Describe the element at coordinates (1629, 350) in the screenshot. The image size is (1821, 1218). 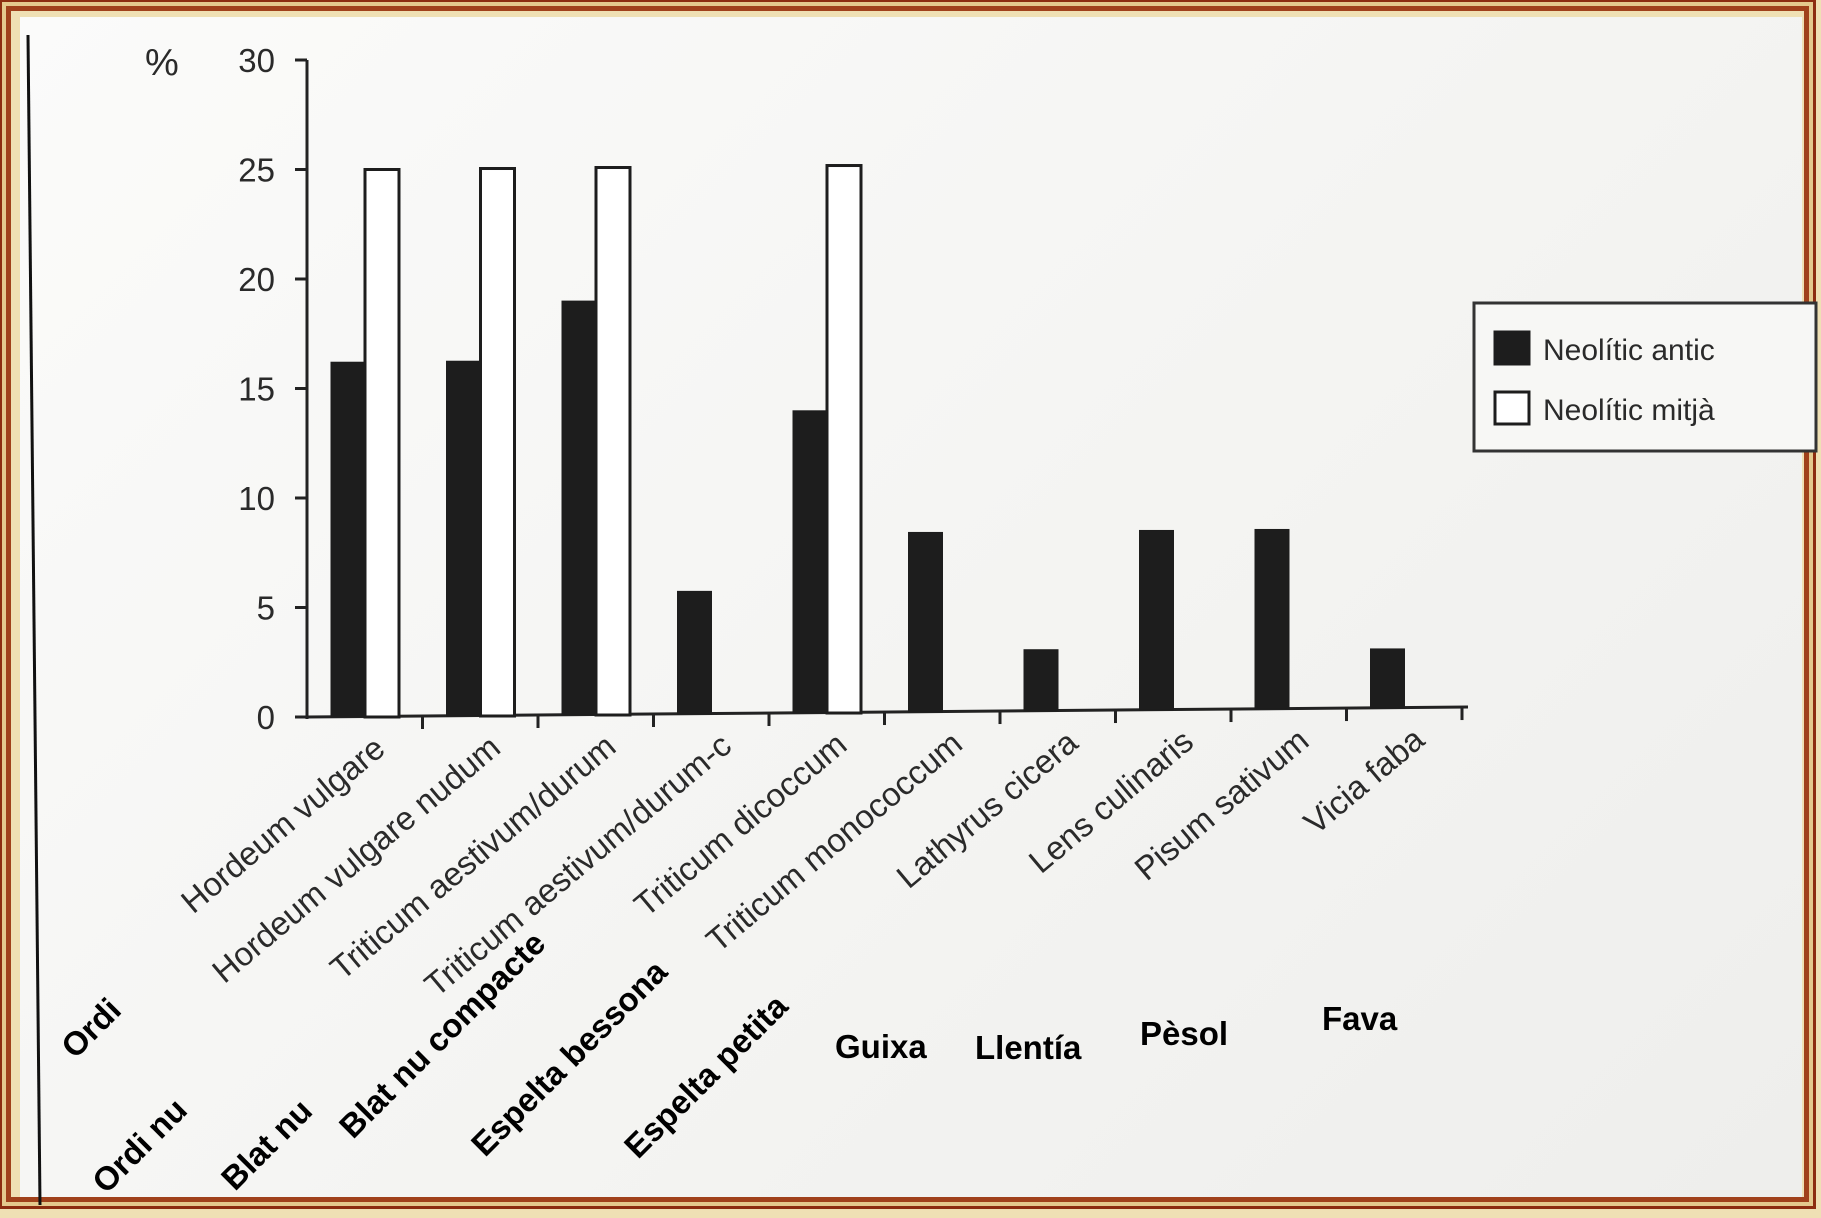
I see `legend-label-0: Neolític antic` at that location.